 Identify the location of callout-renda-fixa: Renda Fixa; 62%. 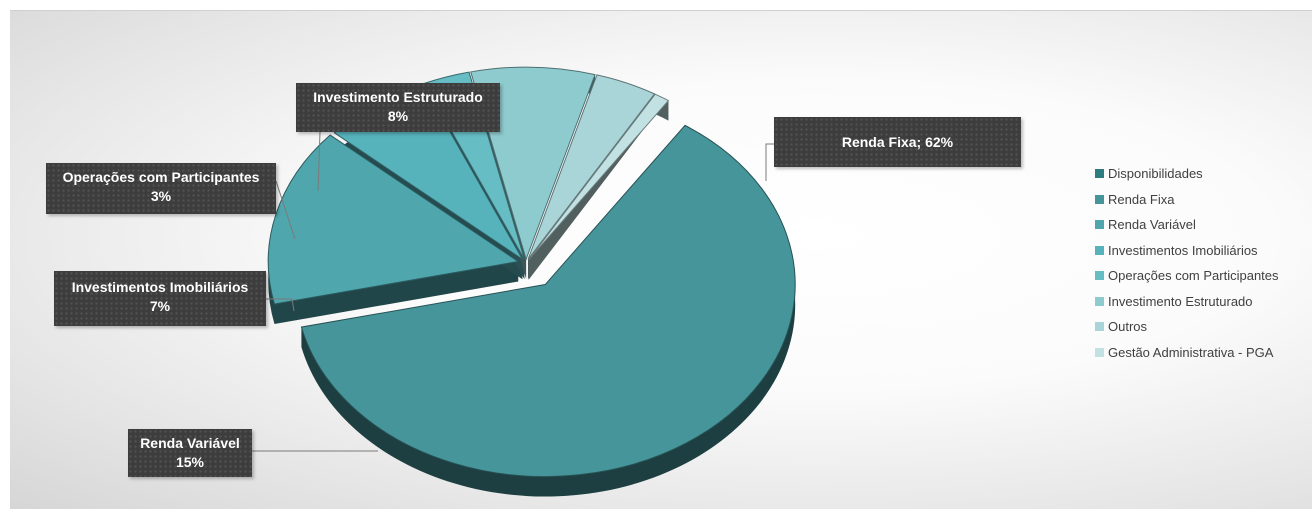
(897, 142).